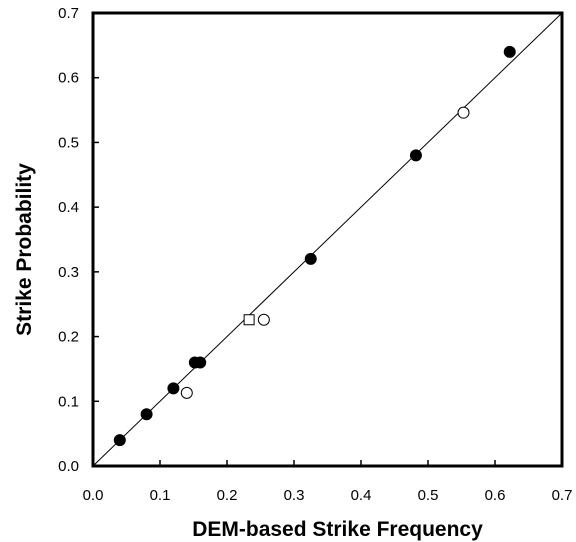 The width and height of the screenshot is (576, 542). Describe the element at coordinates (24, 249) in the screenshot. I see `y-axis-title: Strike Probability` at that location.